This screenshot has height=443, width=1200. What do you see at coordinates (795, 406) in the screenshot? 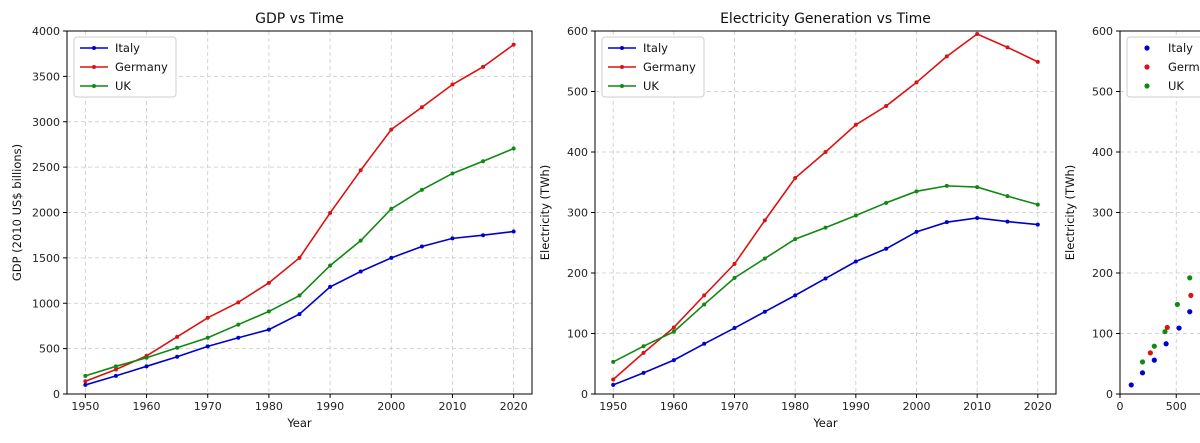
I see `x-tick-label: 1980` at bounding box center [795, 406].